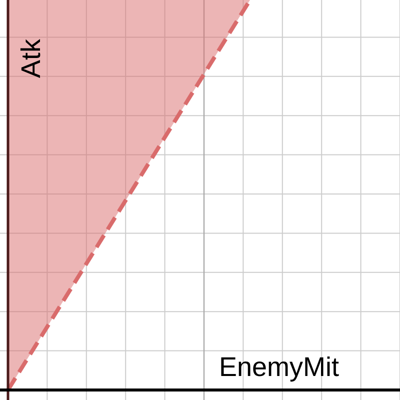 This screenshot has height=400, width=400. I want to click on x-axis-title: EnemyMit, so click(279, 367).